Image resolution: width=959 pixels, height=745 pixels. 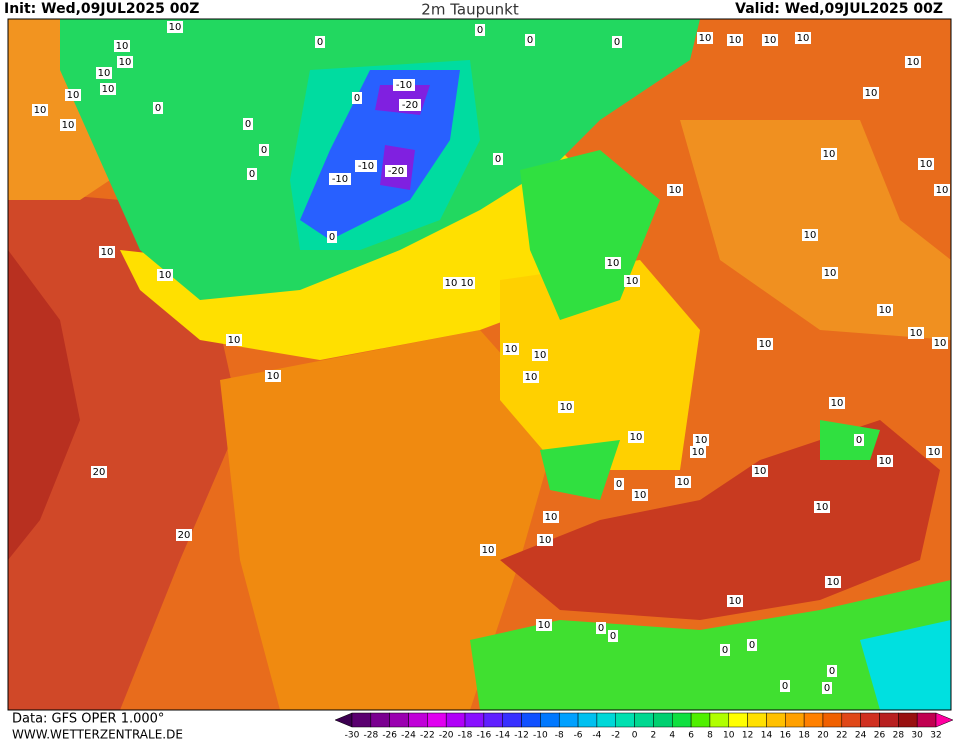 I want to click on green-patch, so click(x=710, y=460).